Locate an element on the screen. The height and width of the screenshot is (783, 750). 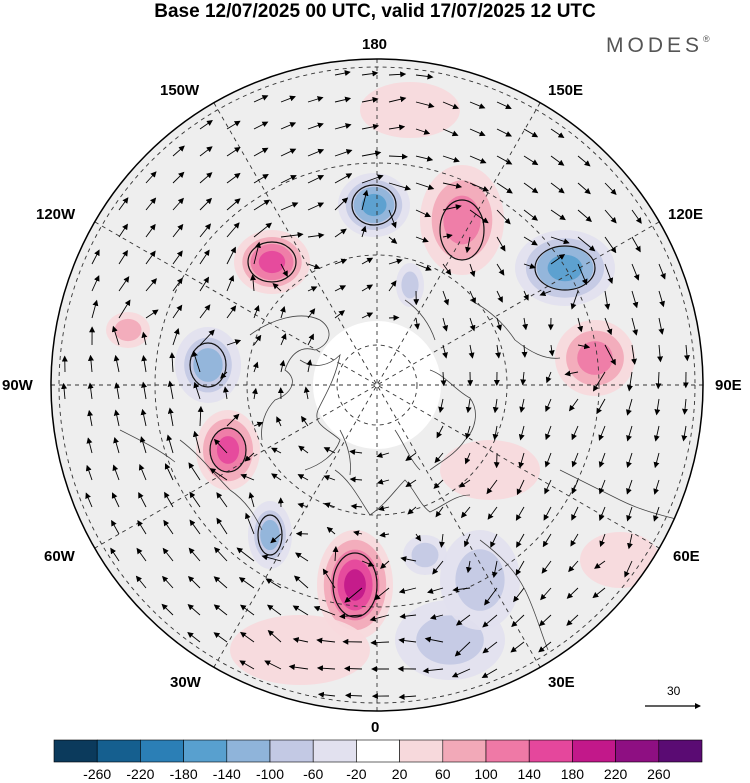
anomaly-neg-labrador is located at coordinates (270, 535).